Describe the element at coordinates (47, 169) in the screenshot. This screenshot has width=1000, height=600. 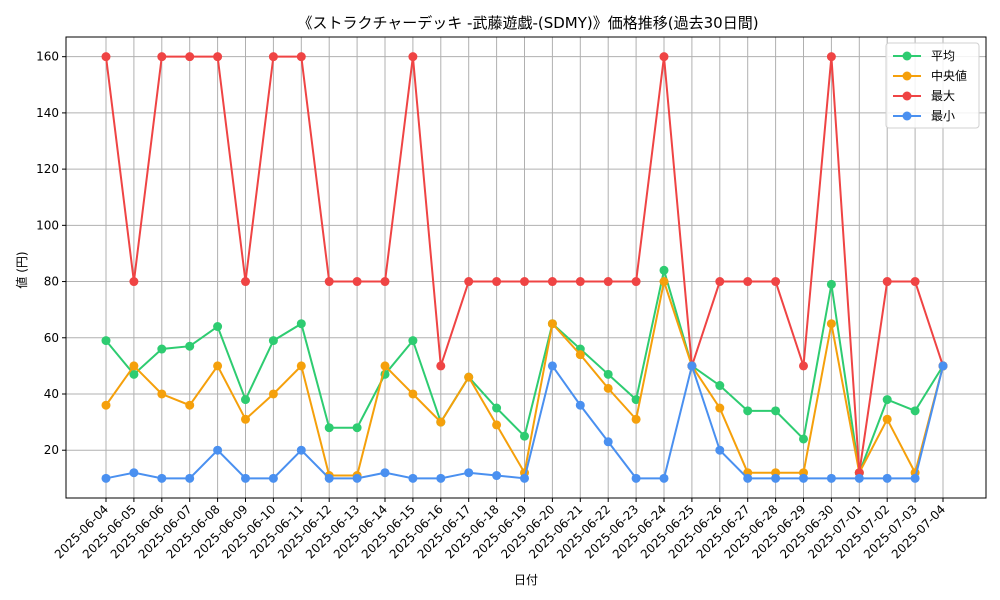
I see `y-tick-label: 120` at that location.